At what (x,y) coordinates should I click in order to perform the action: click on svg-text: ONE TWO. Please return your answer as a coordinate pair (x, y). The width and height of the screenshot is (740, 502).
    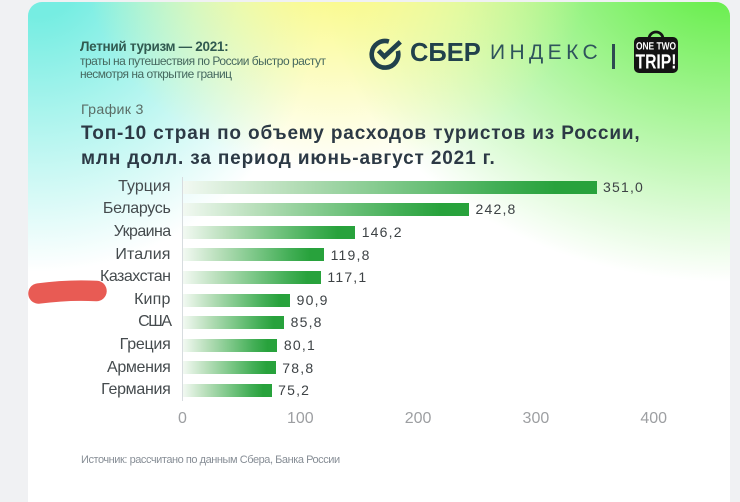
    Looking at the image, I should click on (656, 46).